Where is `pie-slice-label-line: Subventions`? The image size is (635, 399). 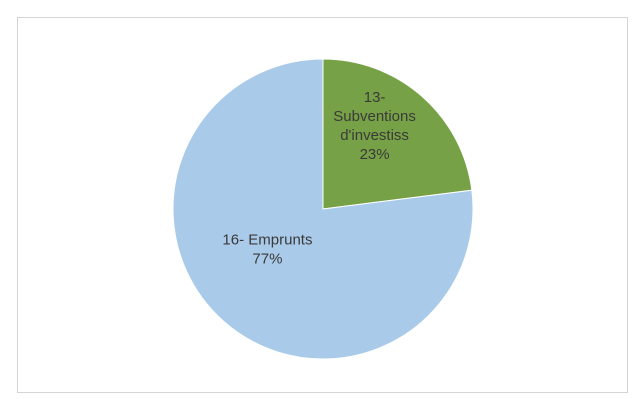 pie-slice-label-line: Subventions is located at coordinates (374, 116).